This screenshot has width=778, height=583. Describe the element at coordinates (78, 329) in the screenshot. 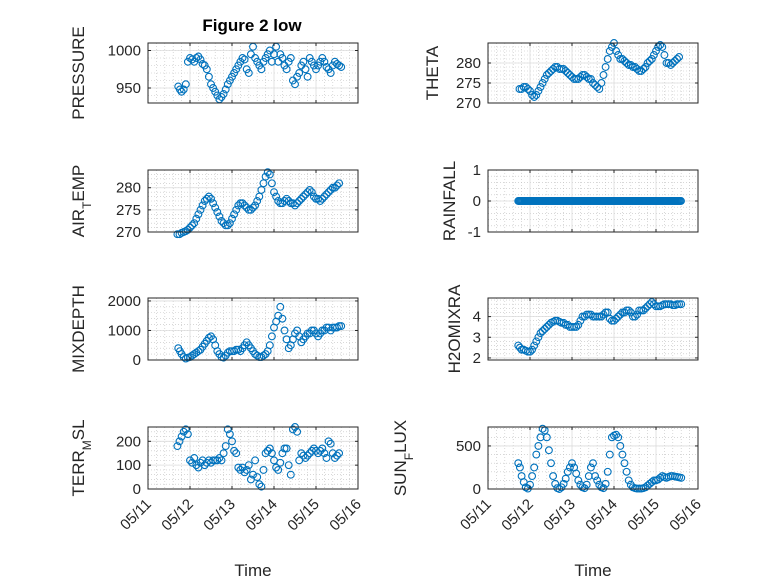

I see `mixdepth-ylabel: MIXDEPTH` at that location.